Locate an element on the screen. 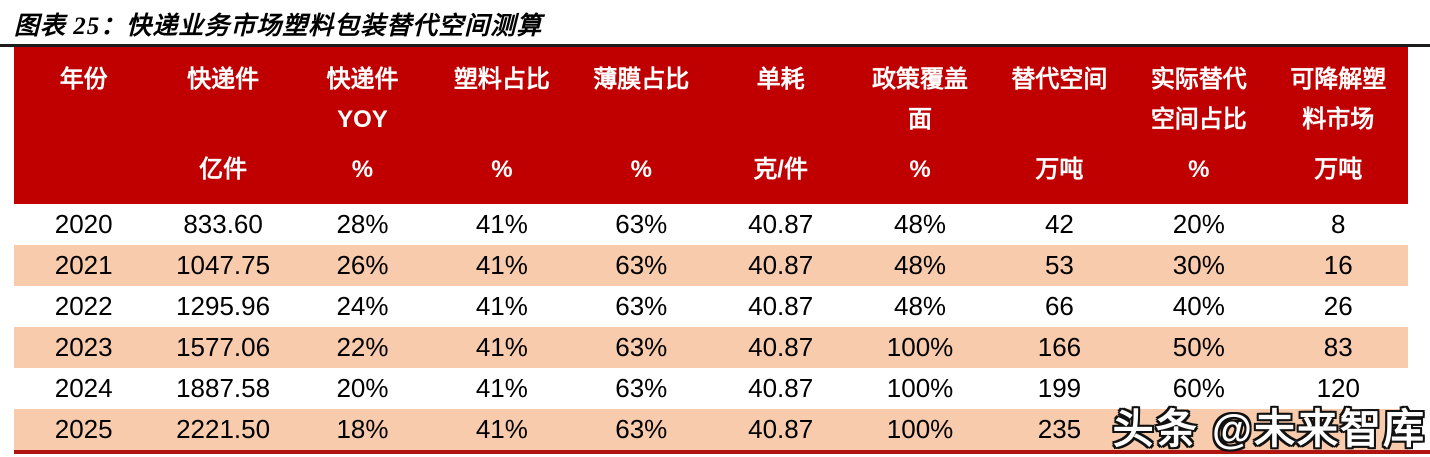 The image size is (1430, 457). column-header: 快递件 亿件 is located at coordinates (223, 125).